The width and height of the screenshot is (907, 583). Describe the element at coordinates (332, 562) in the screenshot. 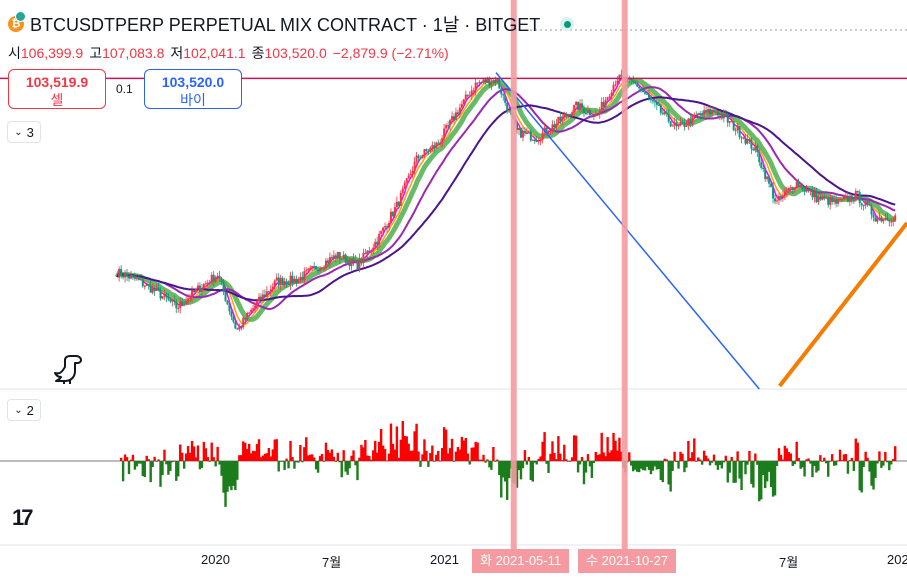

I see `x-tick-label: 7월` at that location.